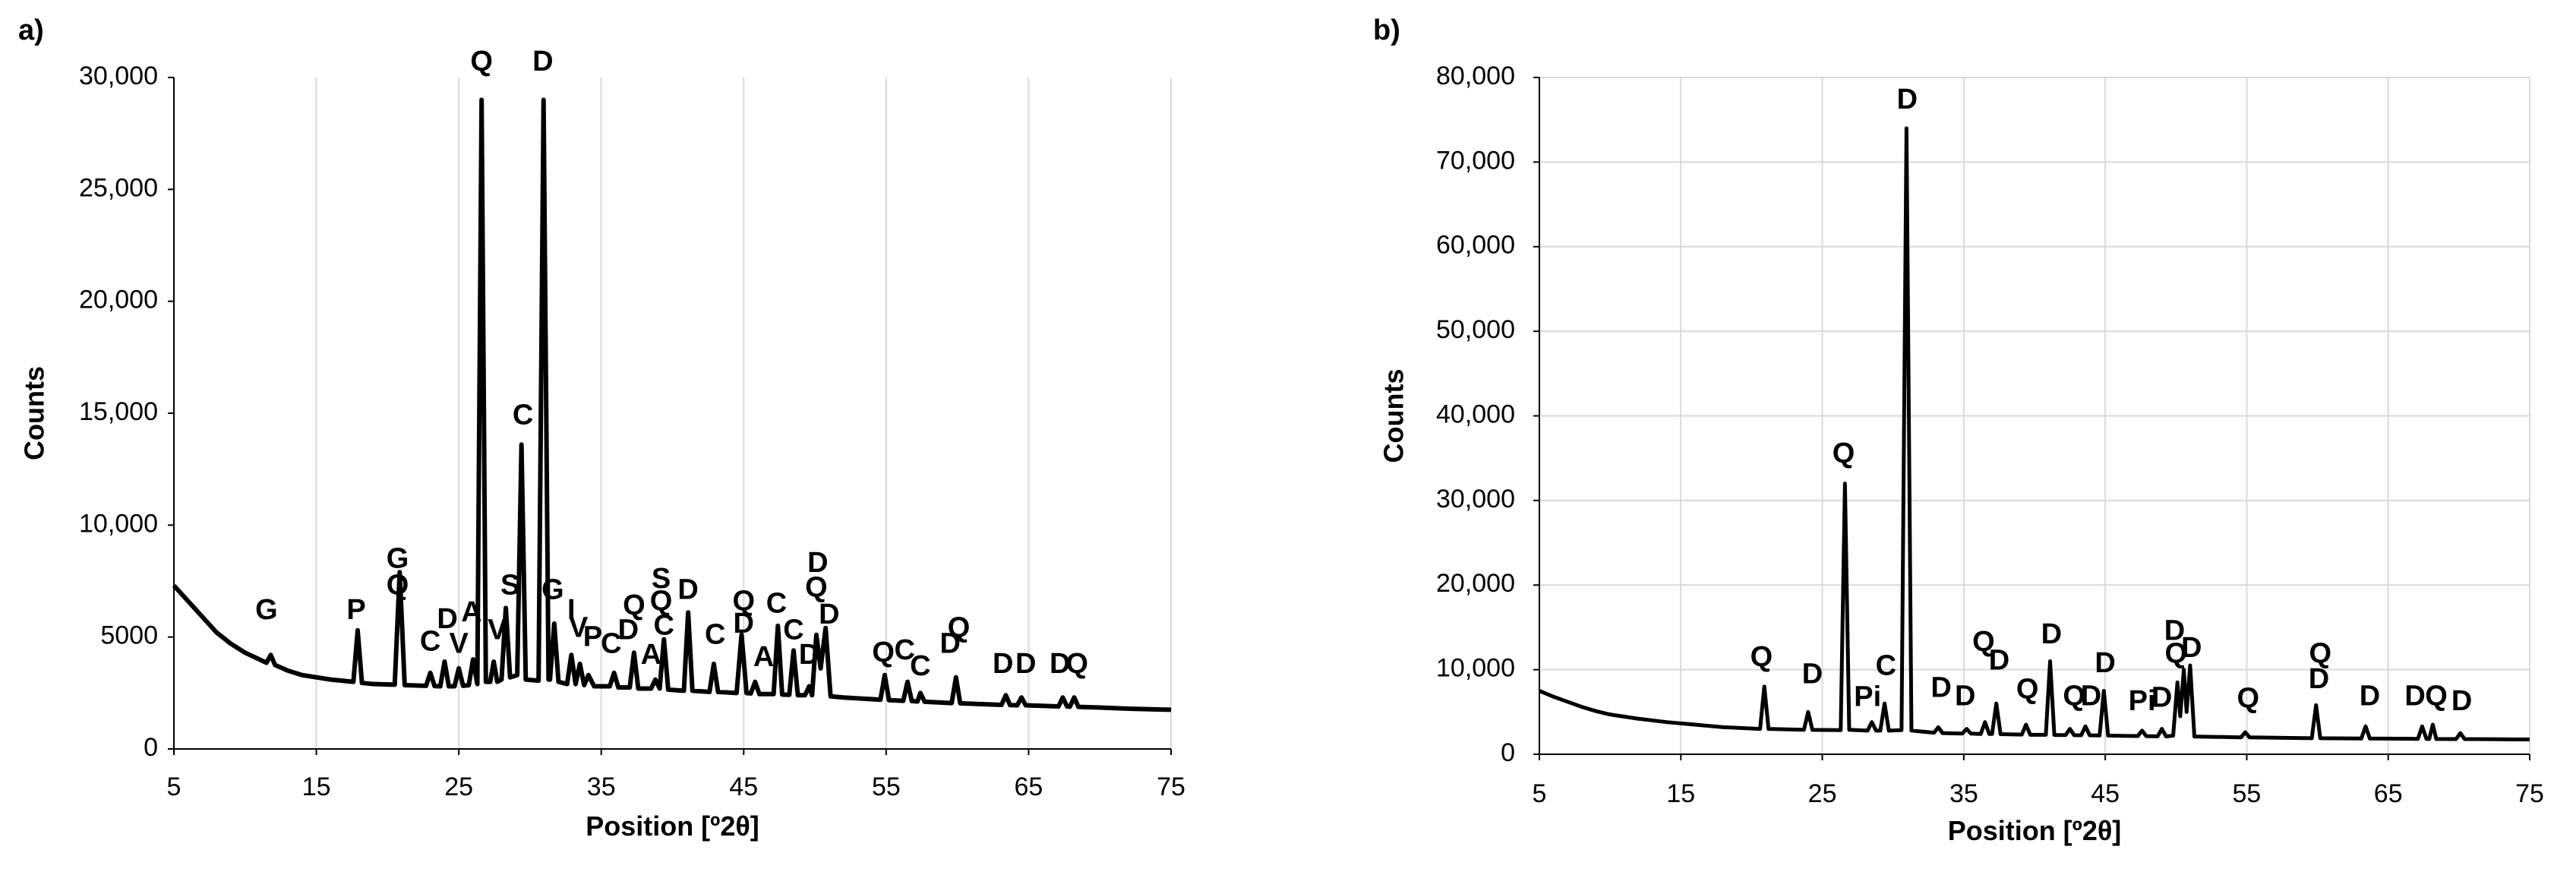  I want to click on x-tick-label: 45, so click(743, 786).